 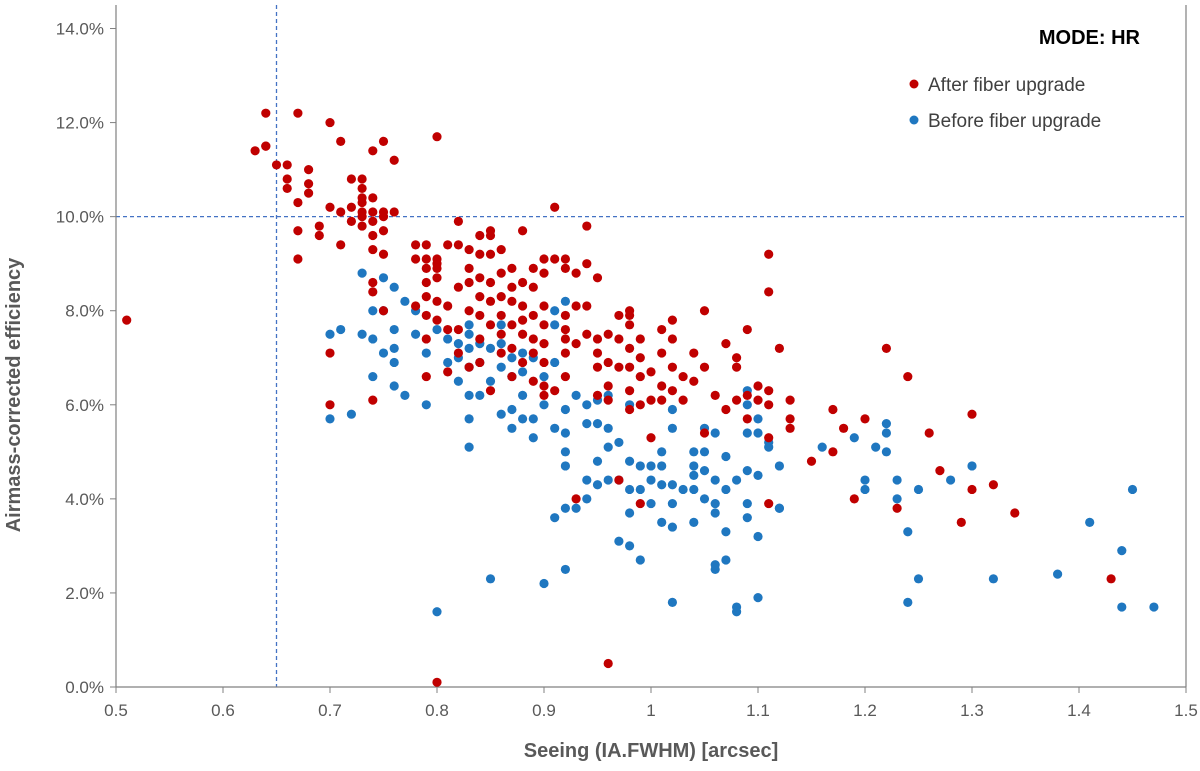 I want to click on x-tick-label: 0.5, so click(x=116, y=710).